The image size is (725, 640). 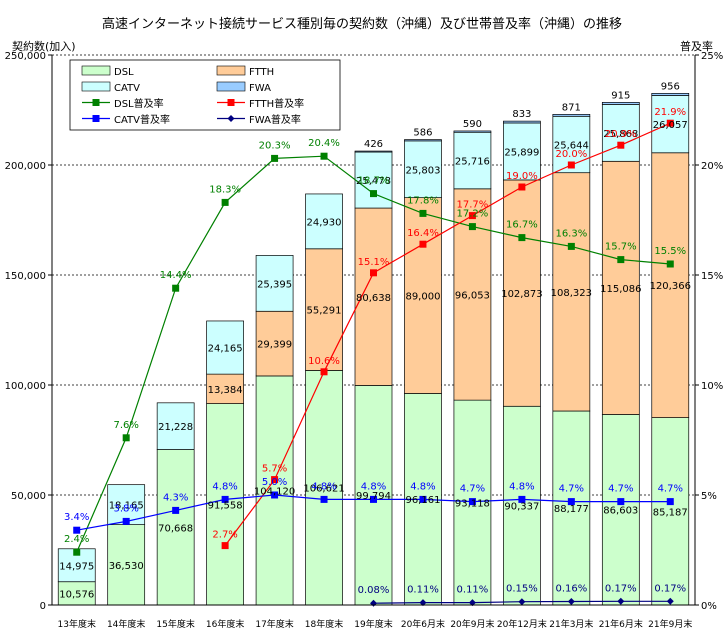 What do you see at coordinates (28, 496) in the screenshot?
I see `y-tick-label: 50,000` at bounding box center [28, 496].